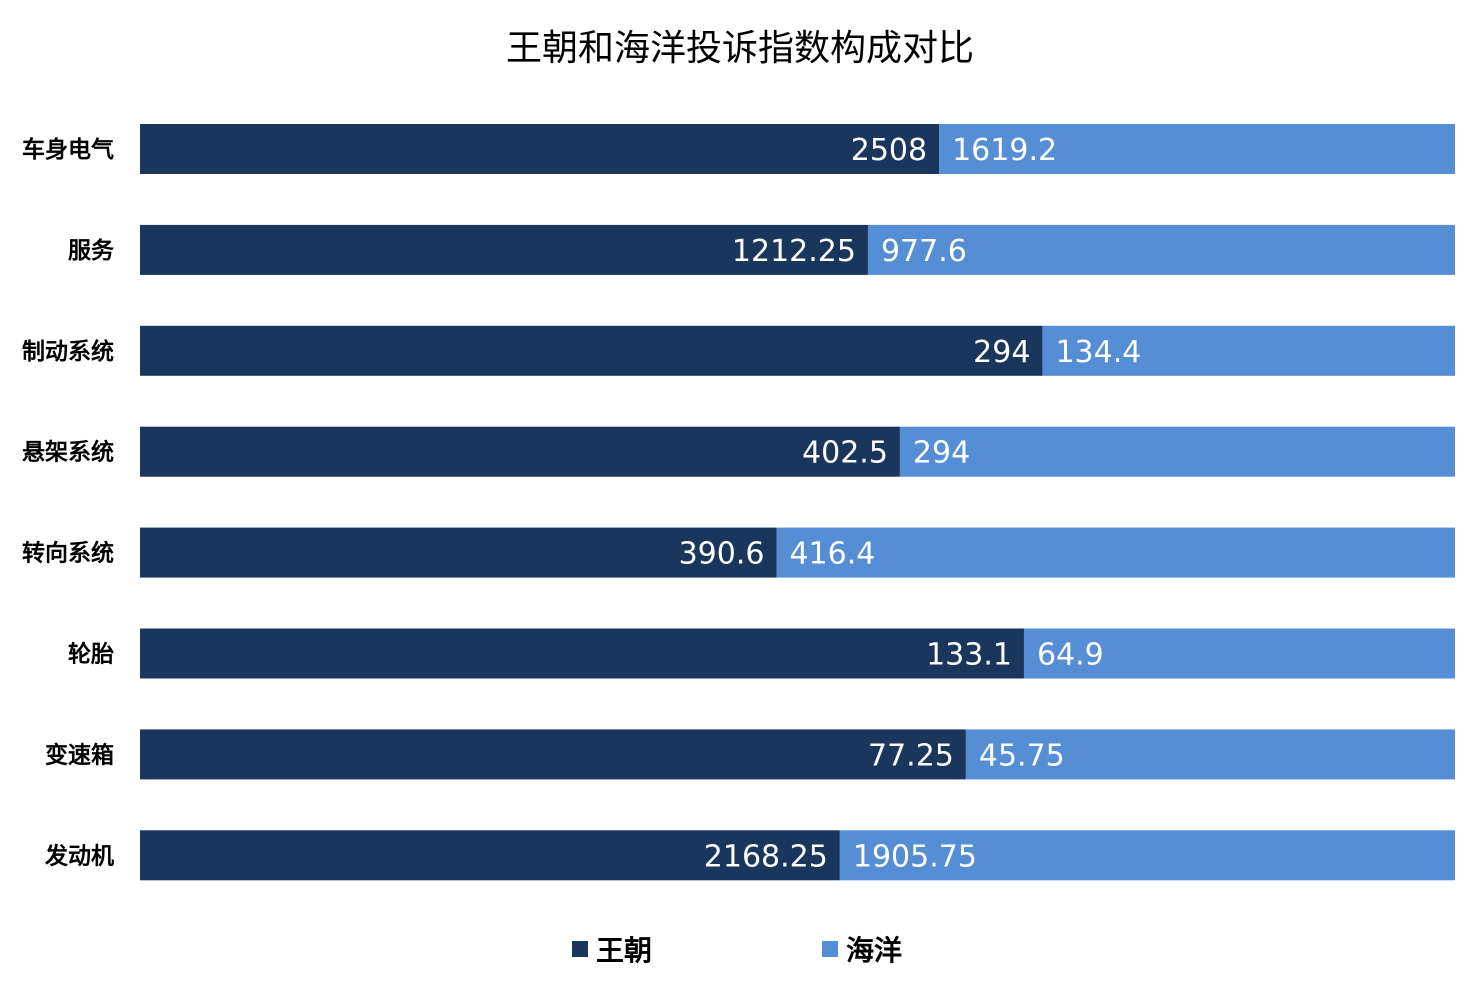  Describe the element at coordinates (624, 950) in the screenshot. I see `legend-label: 王朝` at that location.